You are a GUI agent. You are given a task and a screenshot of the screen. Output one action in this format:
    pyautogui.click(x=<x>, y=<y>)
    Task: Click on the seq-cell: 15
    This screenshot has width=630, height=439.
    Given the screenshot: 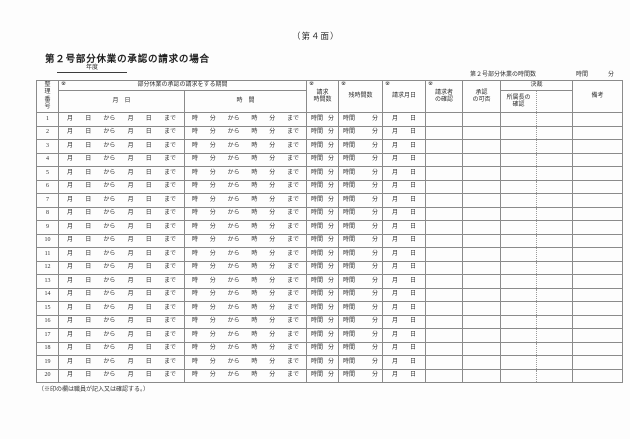 What is the action you would take?
    pyautogui.click(x=47, y=308)
    